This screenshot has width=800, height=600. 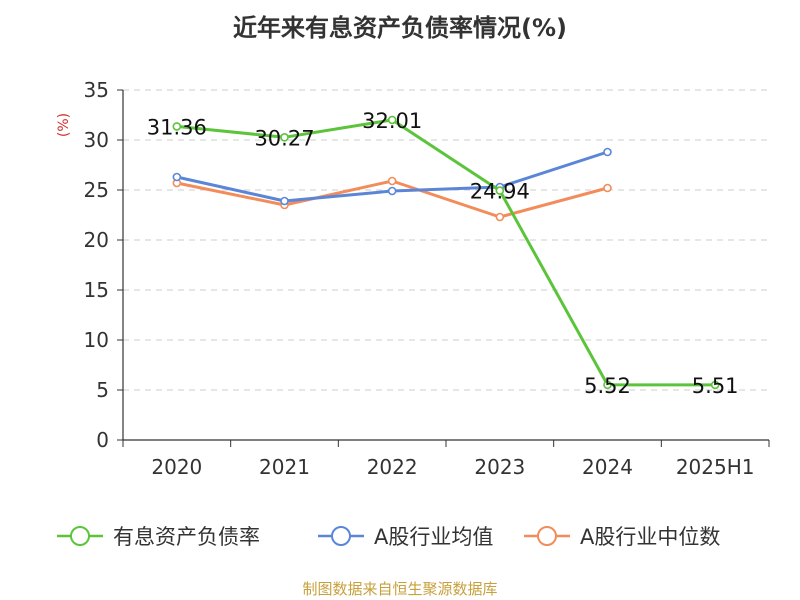 I want to click on y-tick-label: 15, so click(x=96, y=290).